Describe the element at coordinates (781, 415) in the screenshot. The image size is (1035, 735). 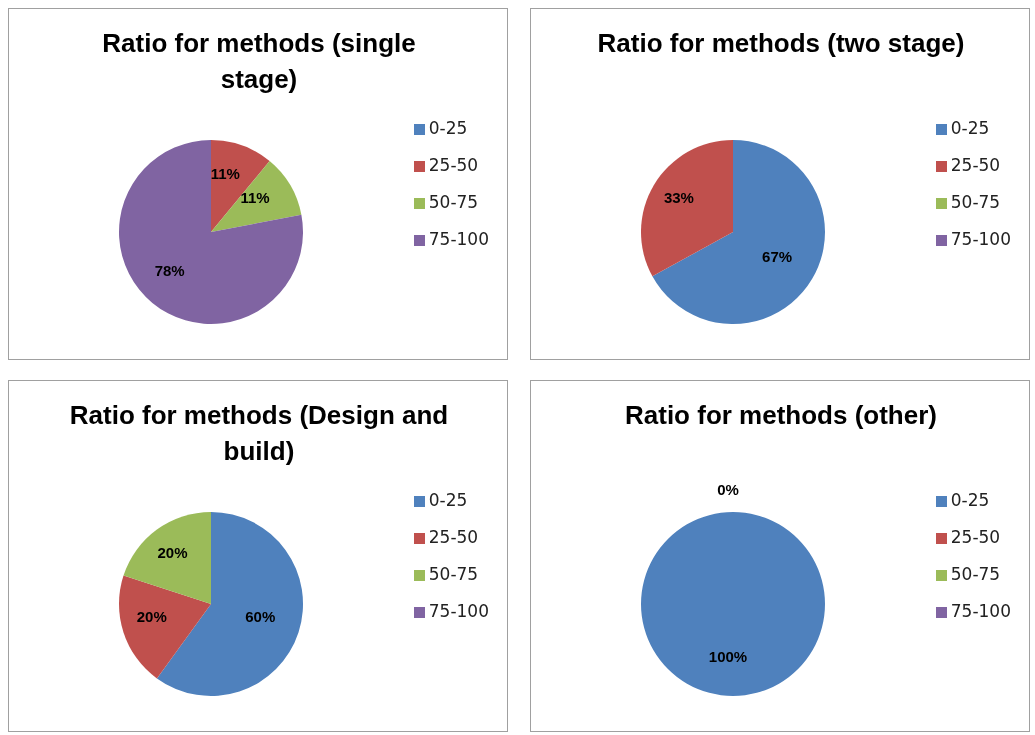
I see `chart-title: Ratio for methods (other)` at that location.